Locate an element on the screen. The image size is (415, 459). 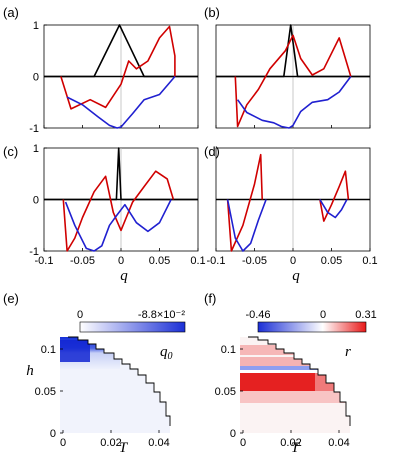
colorbar-e-tick-0: 0 is located at coordinates (80, 315).